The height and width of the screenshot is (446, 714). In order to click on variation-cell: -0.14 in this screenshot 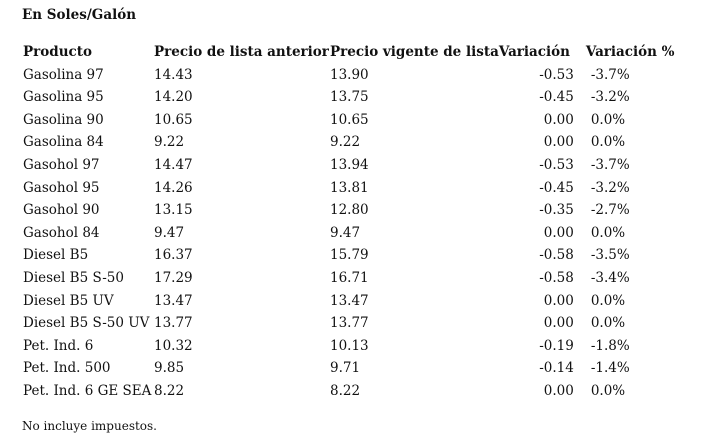, I will do `click(556, 368)`.